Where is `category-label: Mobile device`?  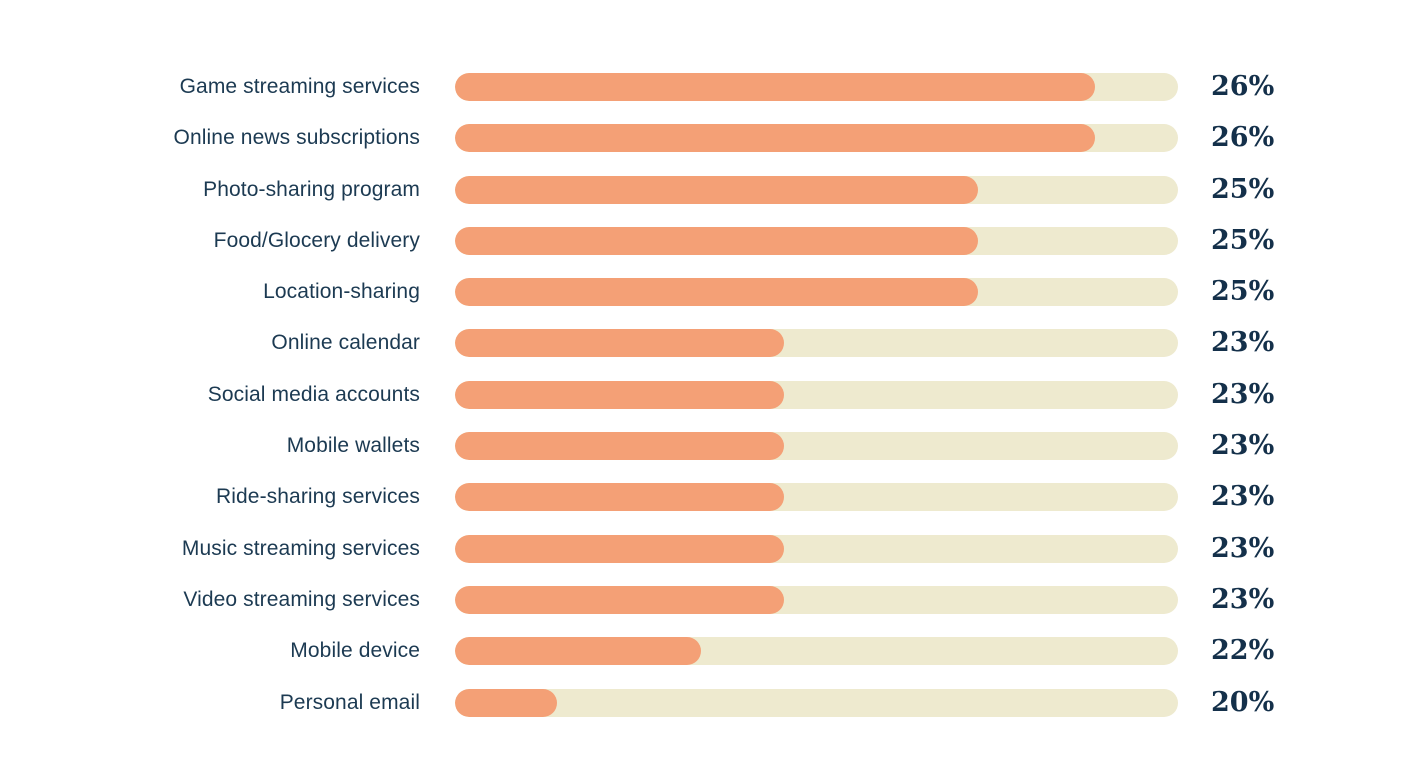 category-label: Mobile device is located at coordinates (355, 651).